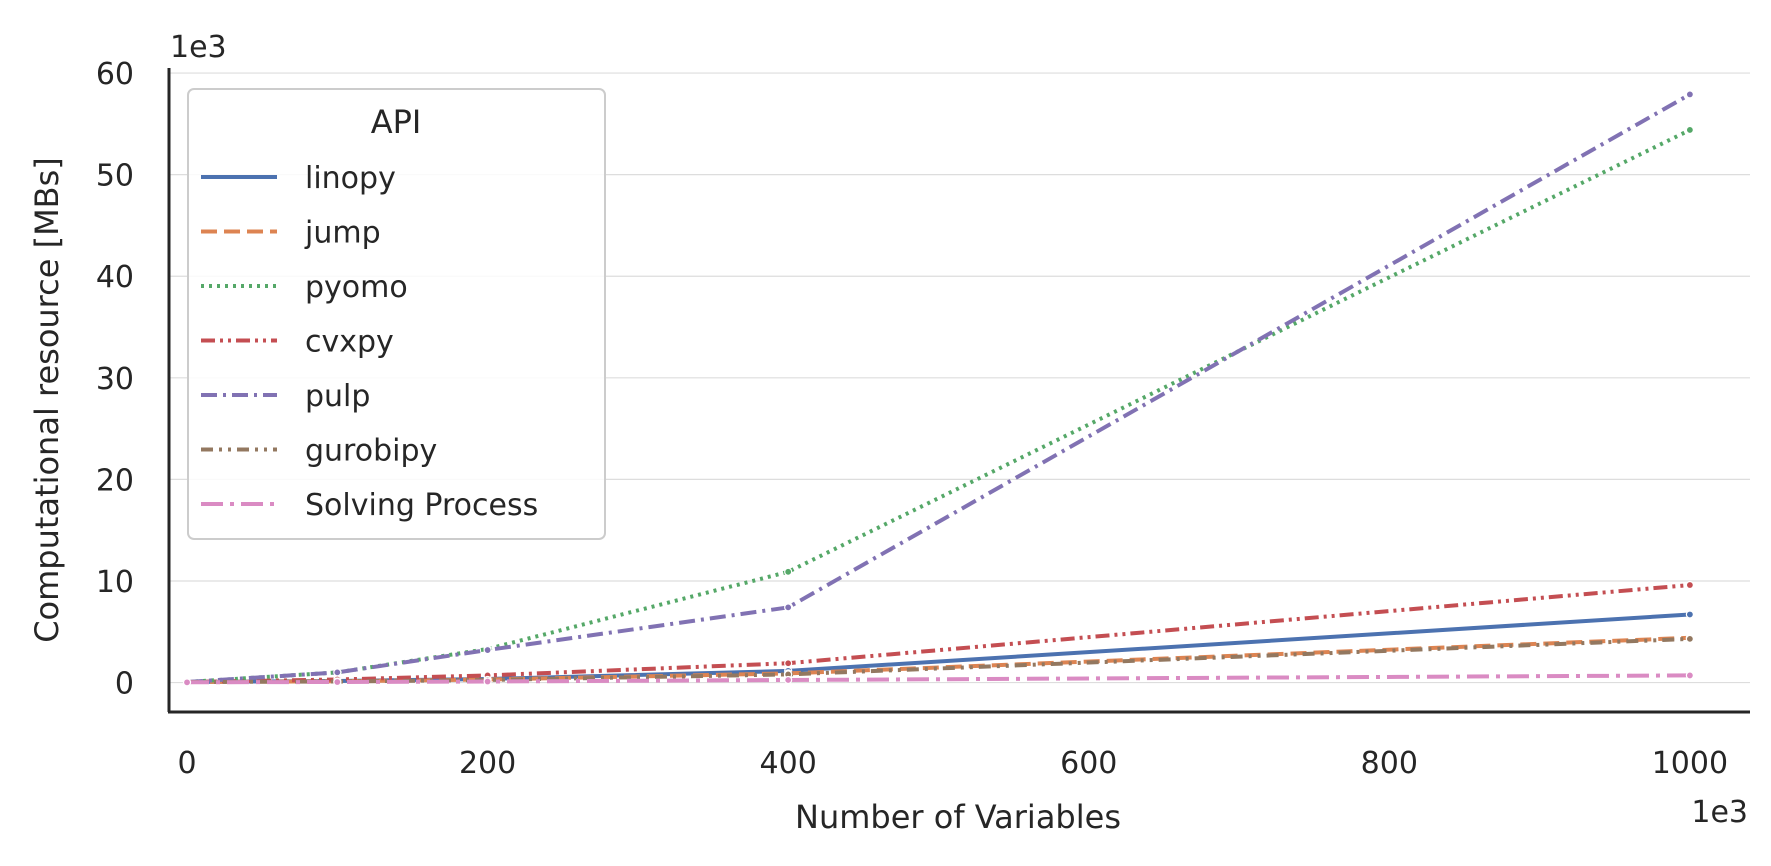 This screenshot has height=866, width=1771. Describe the element at coordinates (115, 74) in the screenshot. I see `y-tick-label: 60` at that location.